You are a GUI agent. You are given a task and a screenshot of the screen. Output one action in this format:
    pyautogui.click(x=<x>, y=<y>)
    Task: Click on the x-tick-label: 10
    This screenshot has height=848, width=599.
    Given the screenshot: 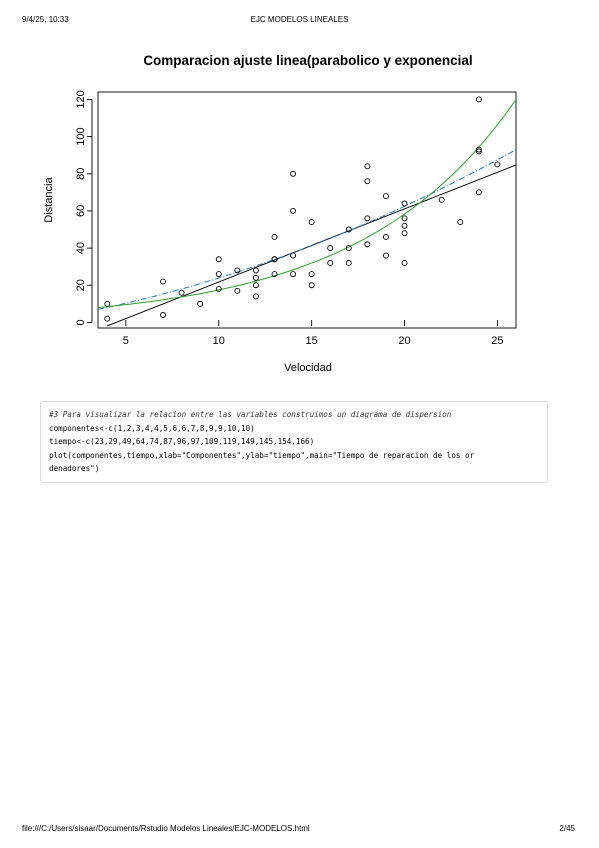 What is the action you would take?
    pyautogui.click(x=219, y=341)
    